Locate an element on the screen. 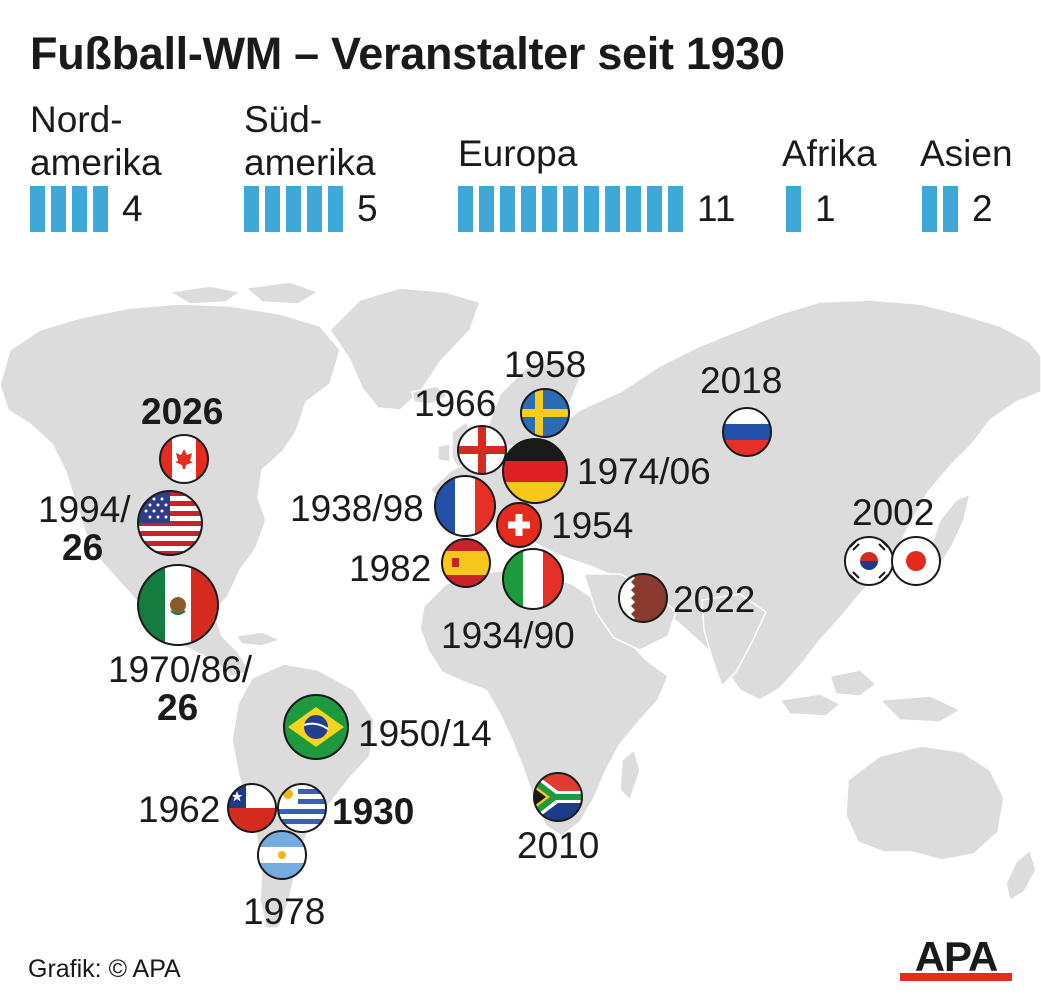  continent-name: Afrika is located at coordinates (829, 153).